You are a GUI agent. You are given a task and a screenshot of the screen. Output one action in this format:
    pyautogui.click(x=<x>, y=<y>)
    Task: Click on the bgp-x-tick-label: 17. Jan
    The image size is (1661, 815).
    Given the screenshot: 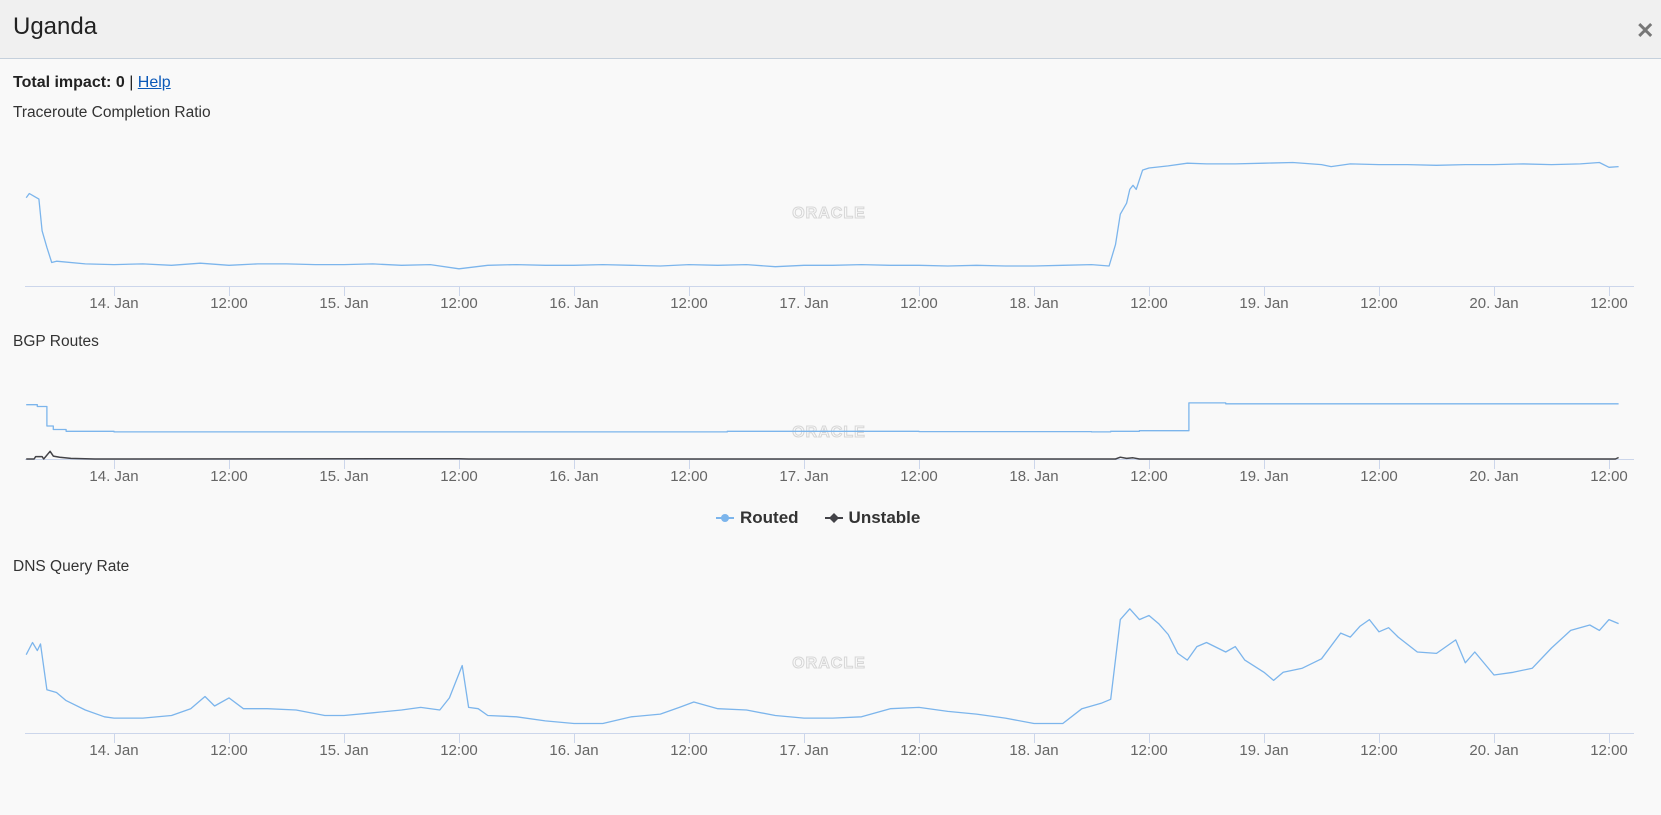 What is the action you would take?
    pyautogui.click(x=803, y=476)
    